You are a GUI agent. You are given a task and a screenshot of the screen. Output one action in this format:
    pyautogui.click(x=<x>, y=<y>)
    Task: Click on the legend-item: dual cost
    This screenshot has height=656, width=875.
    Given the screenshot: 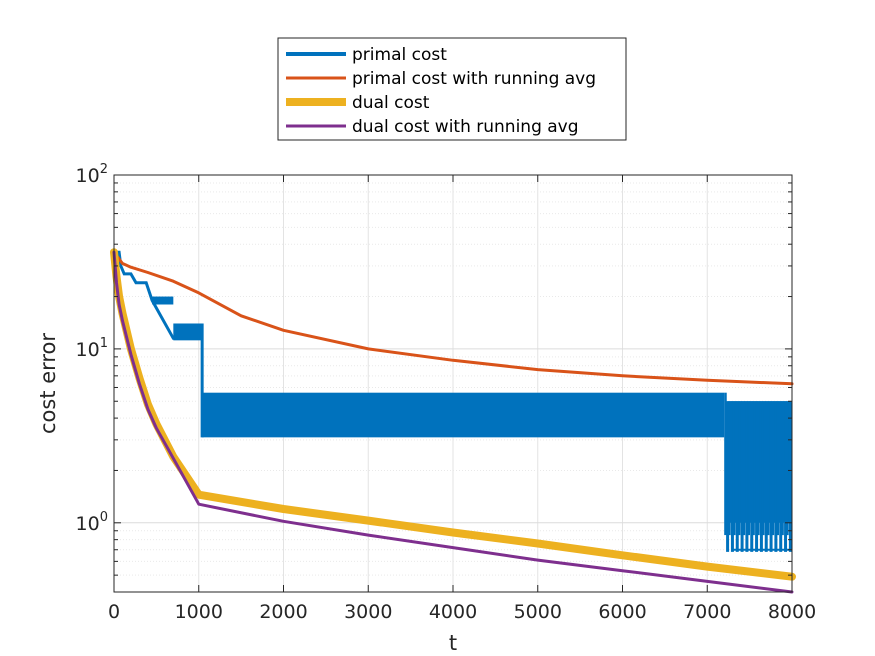 What is the action you would take?
    pyautogui.click(x=358, y=103)
    